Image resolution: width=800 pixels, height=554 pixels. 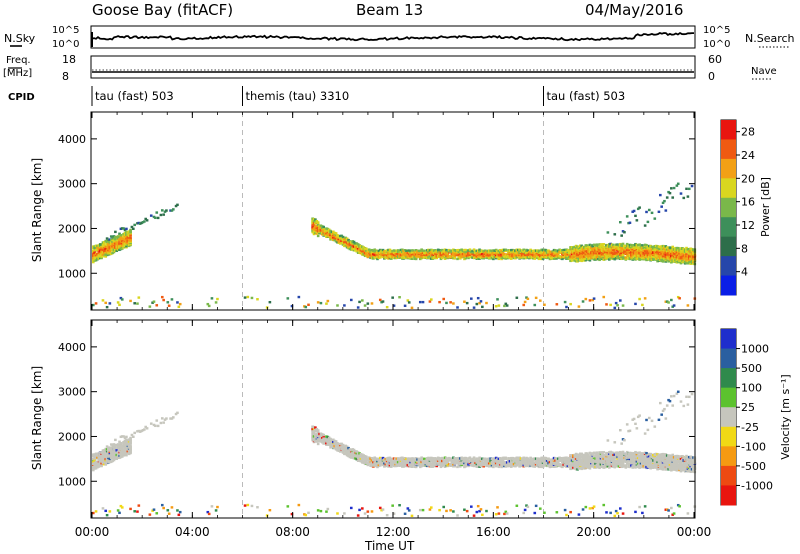 I want to click on colorbar-swatch, so click(x=728, y=246).